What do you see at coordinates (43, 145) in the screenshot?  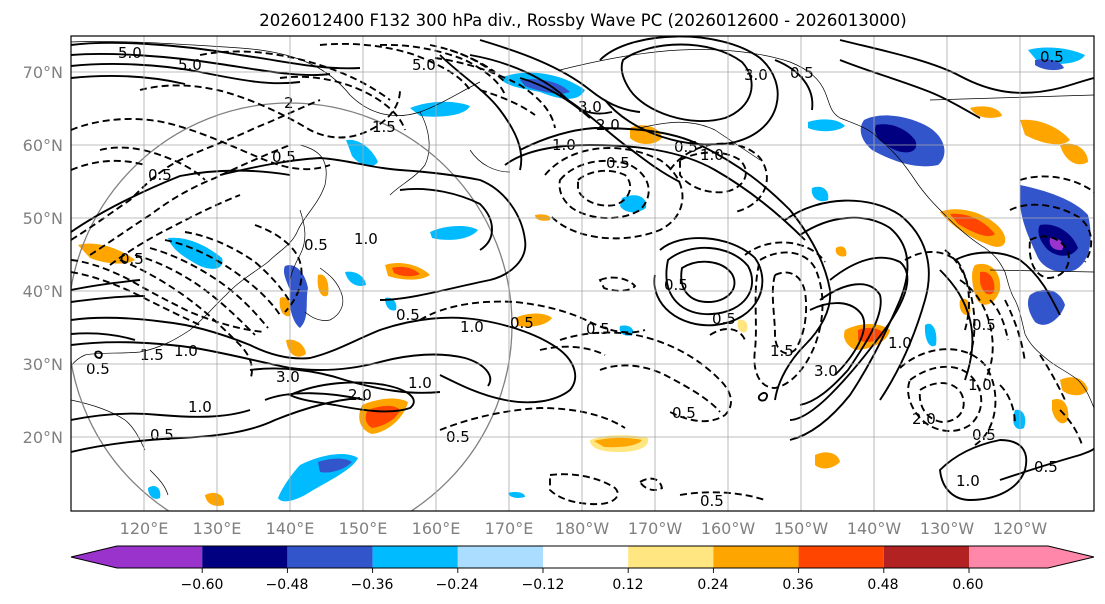 I see `lat-label: 60°N` at bounding box center [43, 145].